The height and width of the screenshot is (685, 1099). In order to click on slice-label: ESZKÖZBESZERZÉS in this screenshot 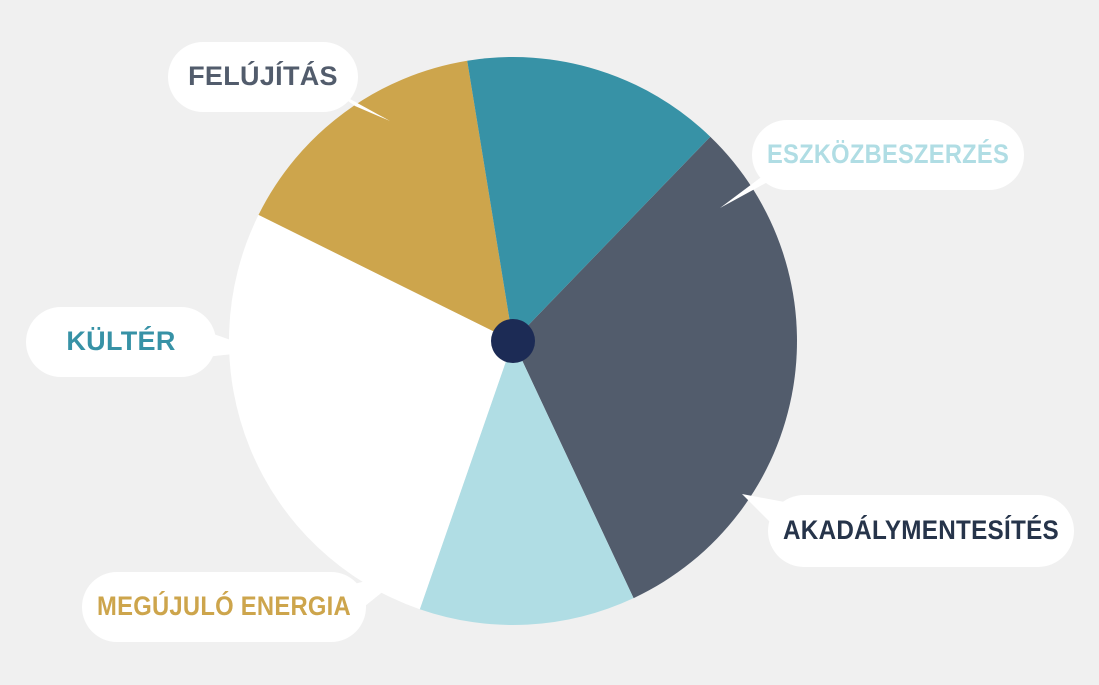, I will do `click(888, 153)`.